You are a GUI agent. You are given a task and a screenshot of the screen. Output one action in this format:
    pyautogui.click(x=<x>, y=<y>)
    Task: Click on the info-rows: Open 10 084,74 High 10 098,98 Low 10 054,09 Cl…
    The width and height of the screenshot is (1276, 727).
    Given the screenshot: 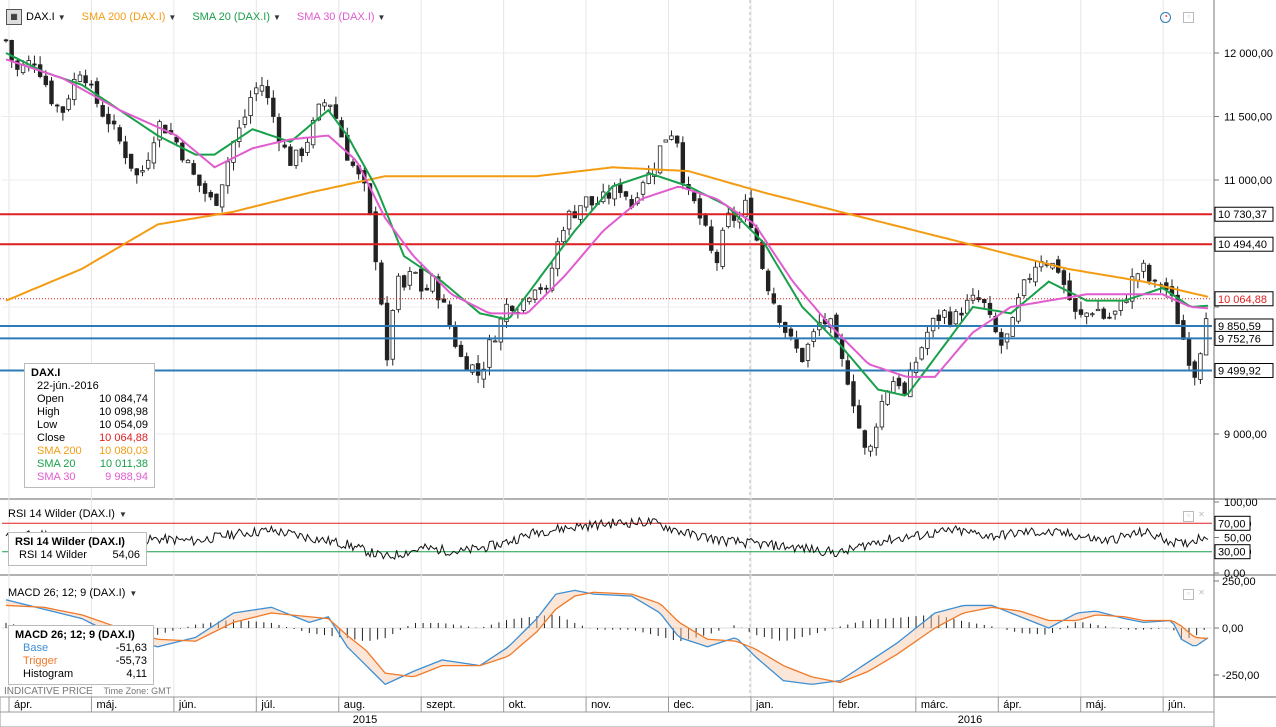 What is the action you would take?
    pyautogui.click(x=89, y=438)
    